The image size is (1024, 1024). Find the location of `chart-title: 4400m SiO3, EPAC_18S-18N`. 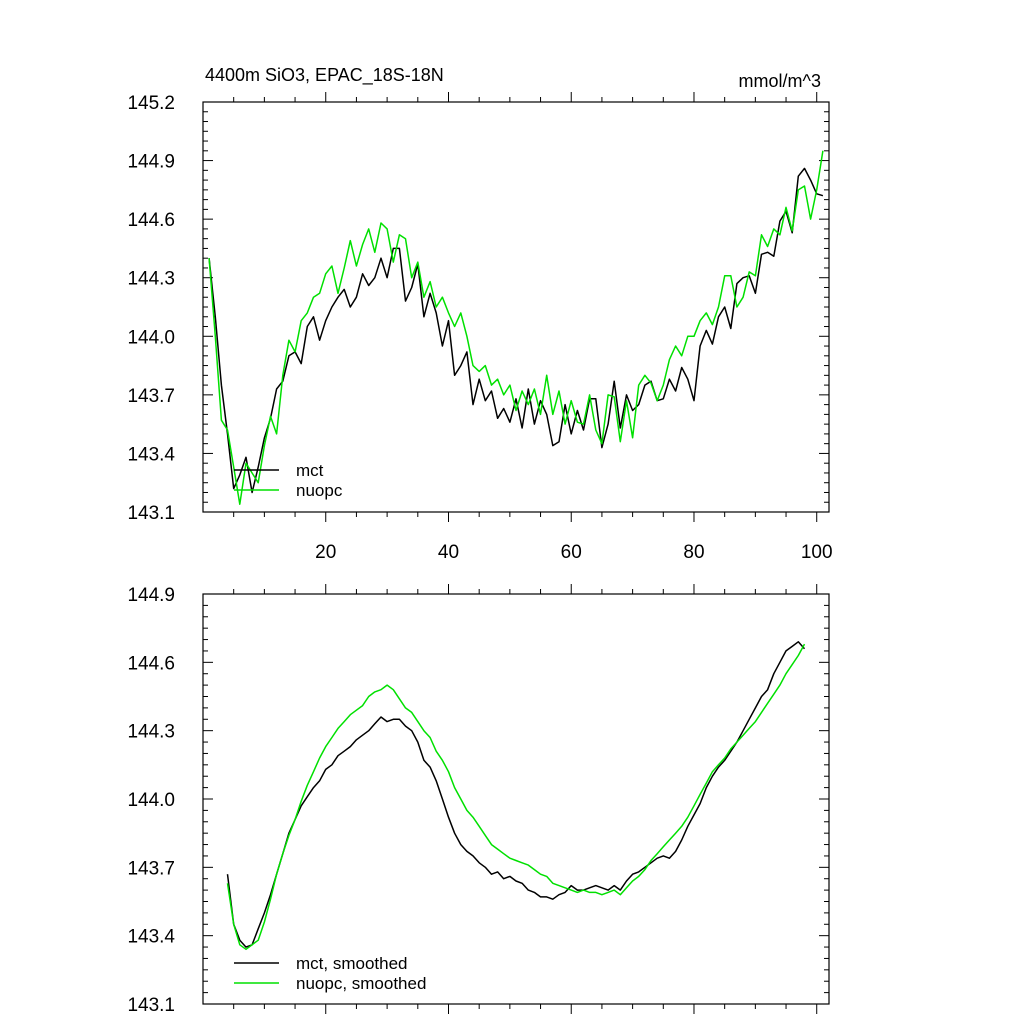

chart-title: 4400m SiO3, EPAC_18S-18N is located at coordinates (324, 75).